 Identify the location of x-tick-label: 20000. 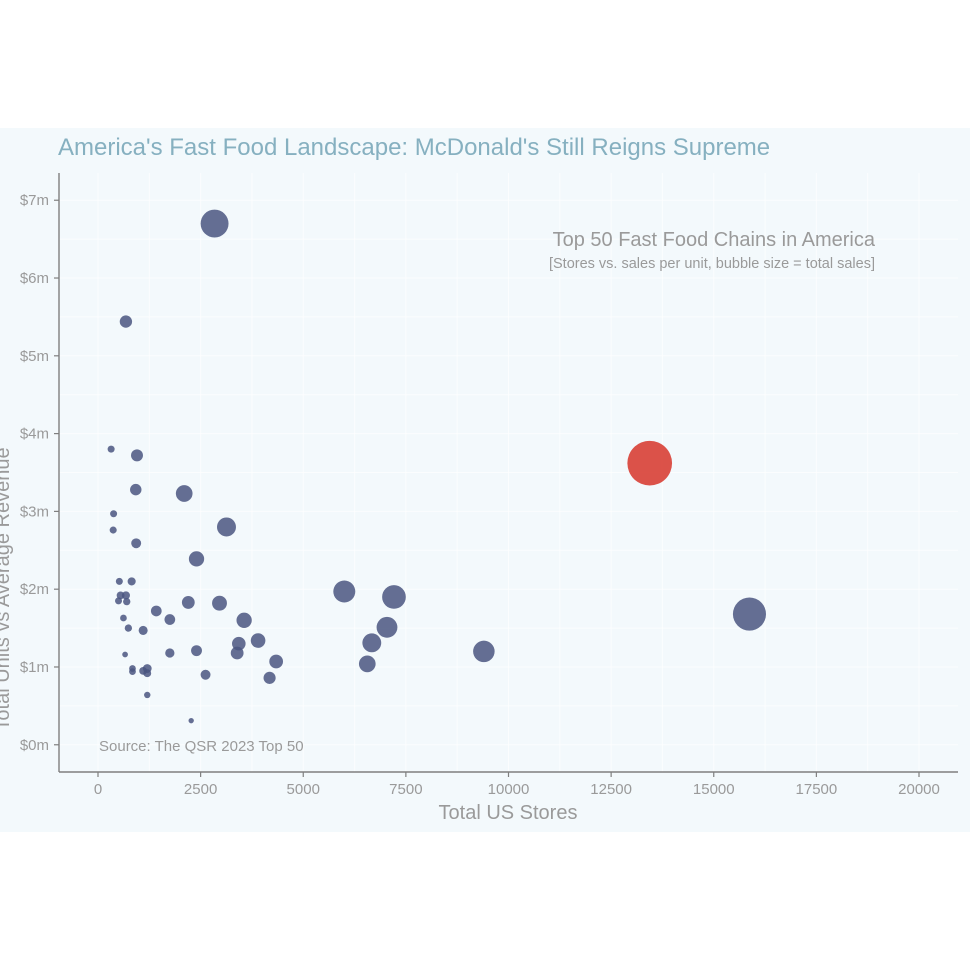
(919, 789).